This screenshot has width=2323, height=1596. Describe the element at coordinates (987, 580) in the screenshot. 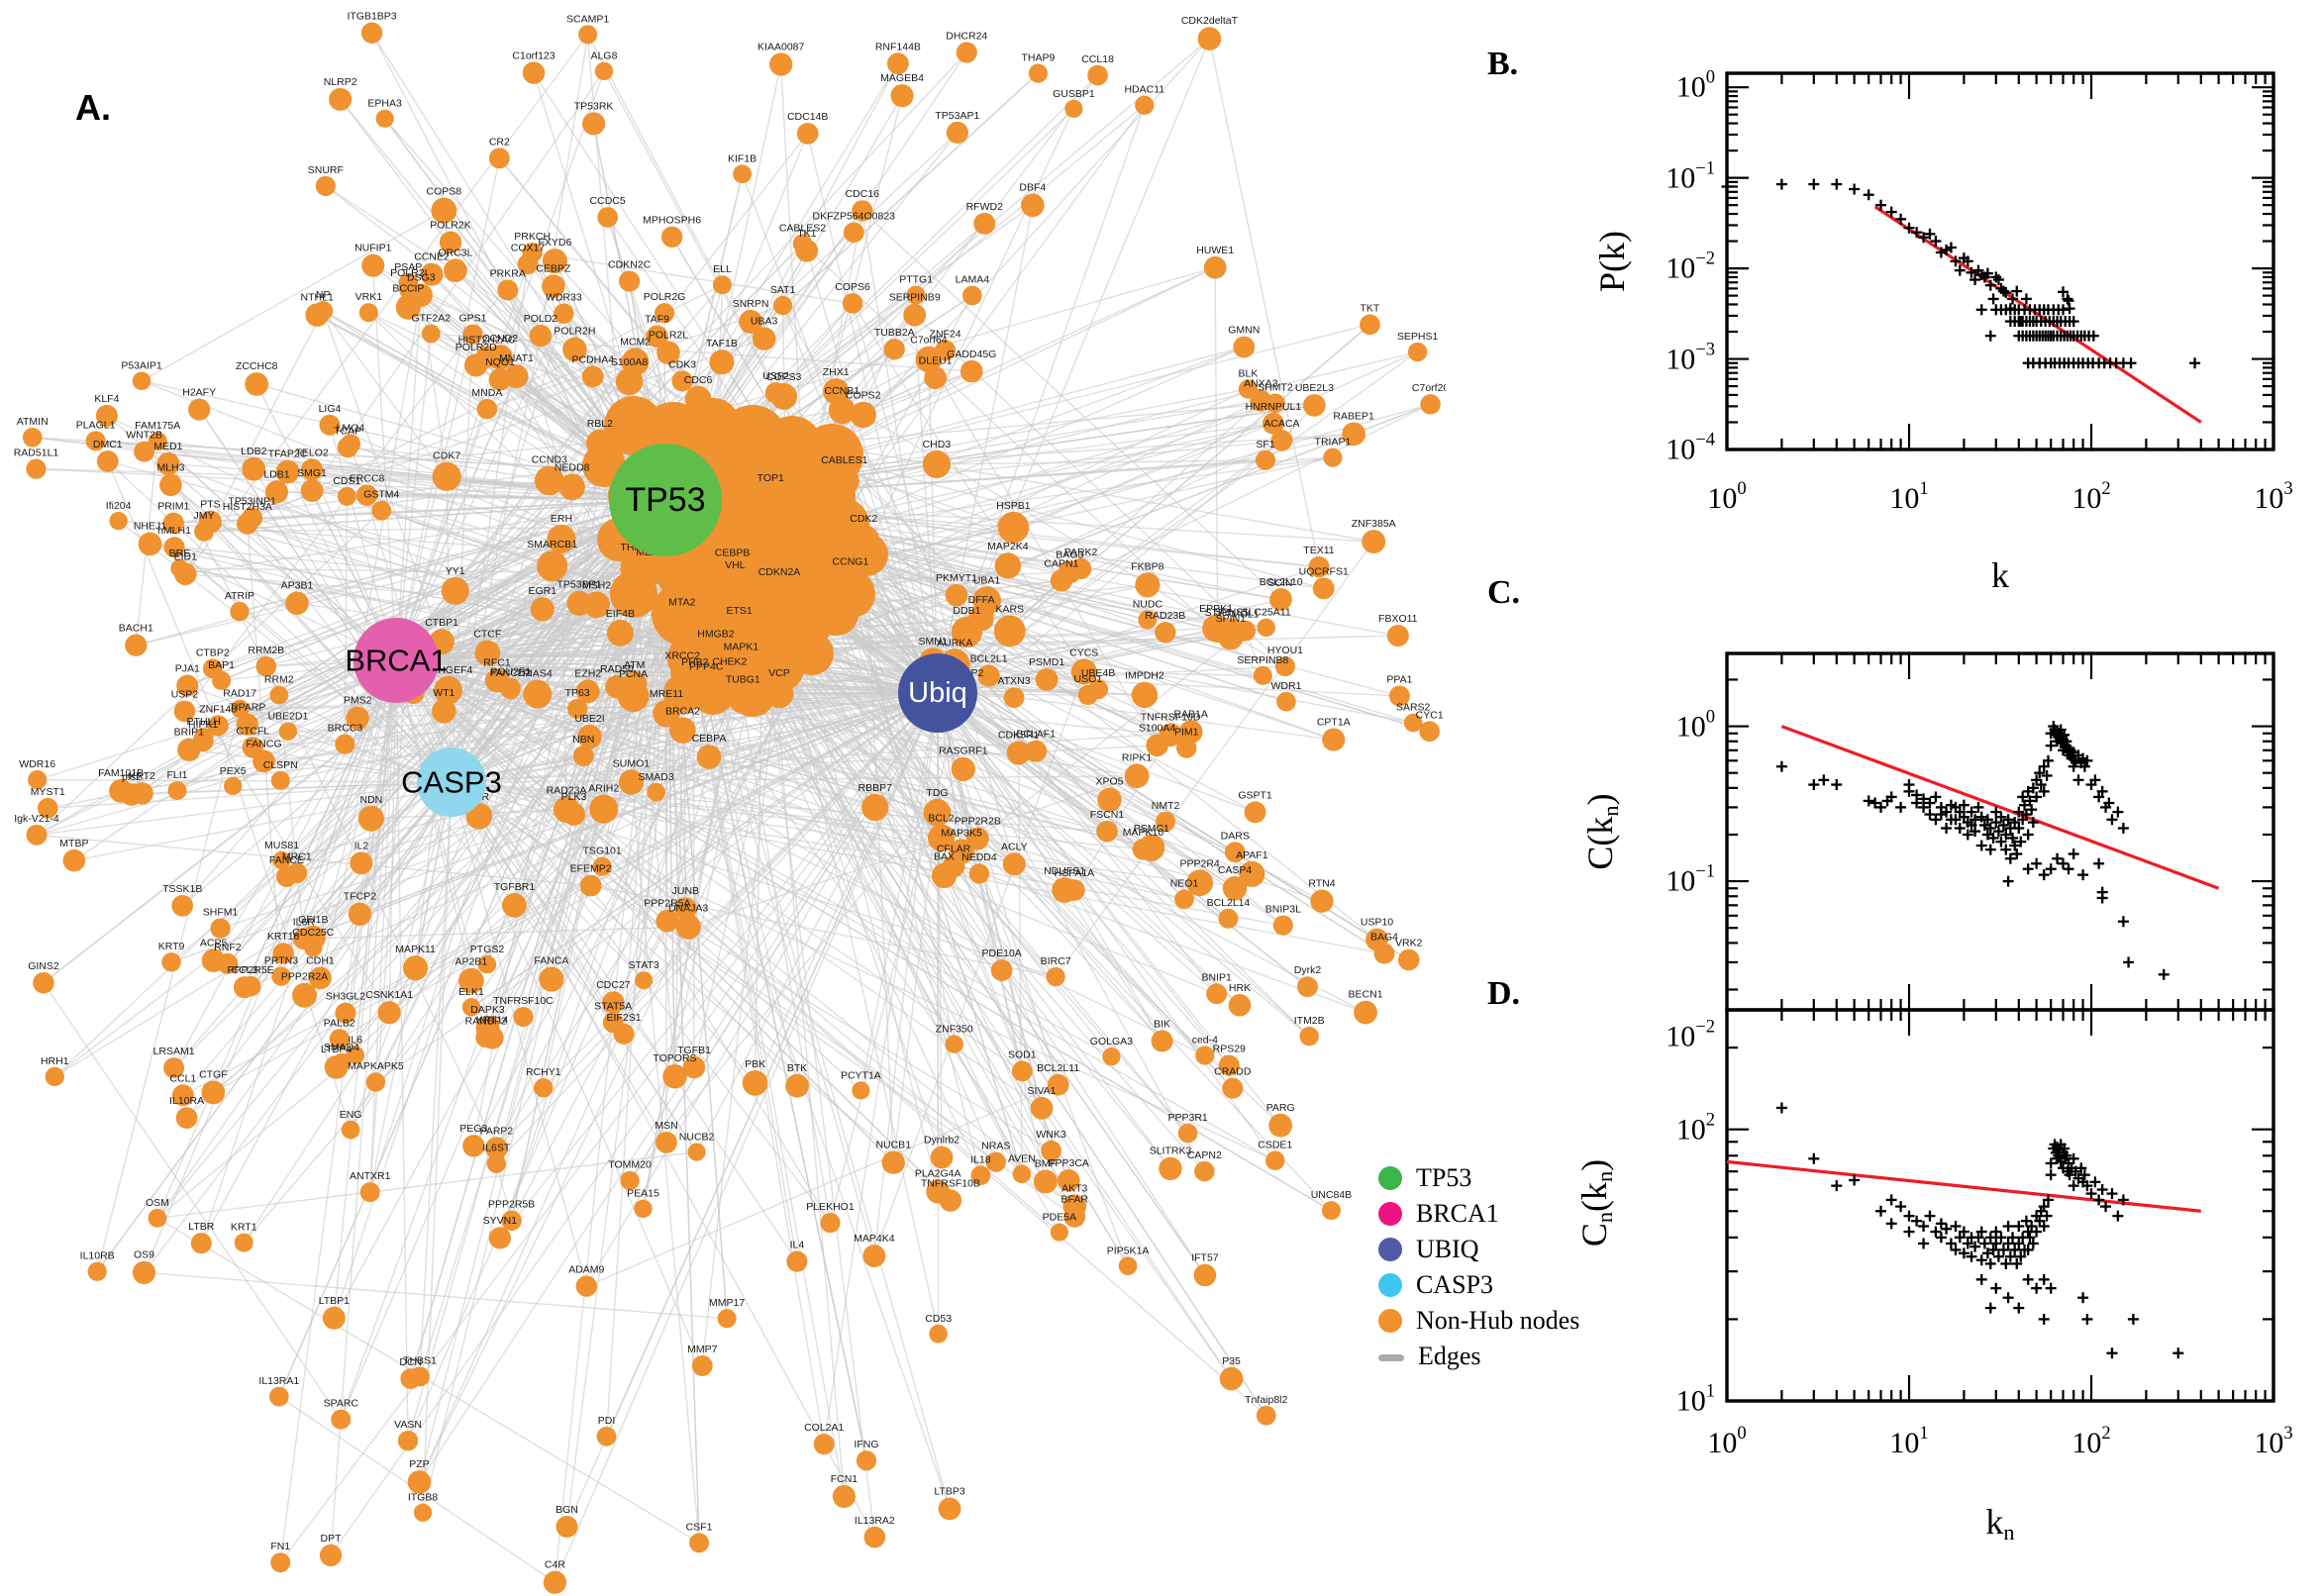

I see `node-label: UBA1` at that location.